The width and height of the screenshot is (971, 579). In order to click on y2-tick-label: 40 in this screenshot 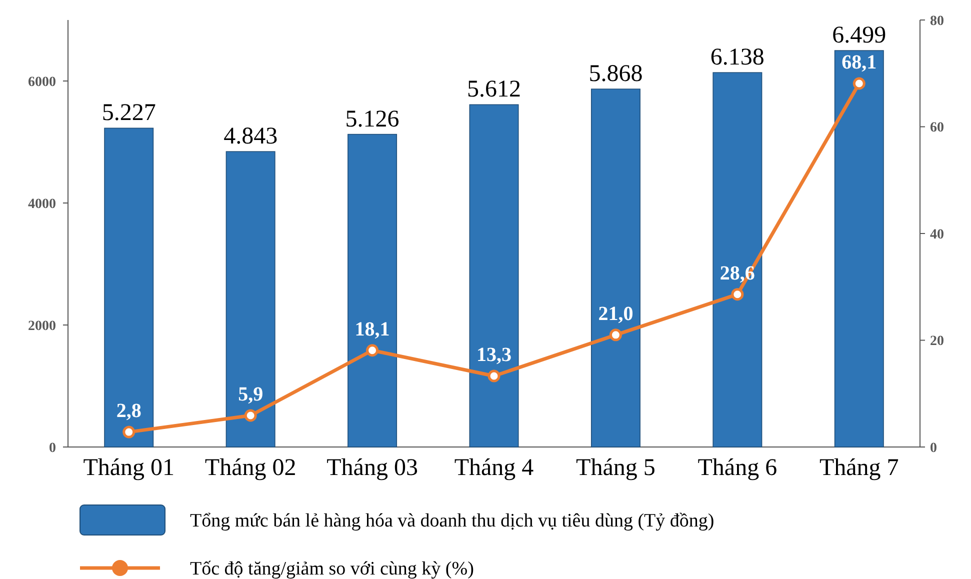, I will do `click(937, 234)`.